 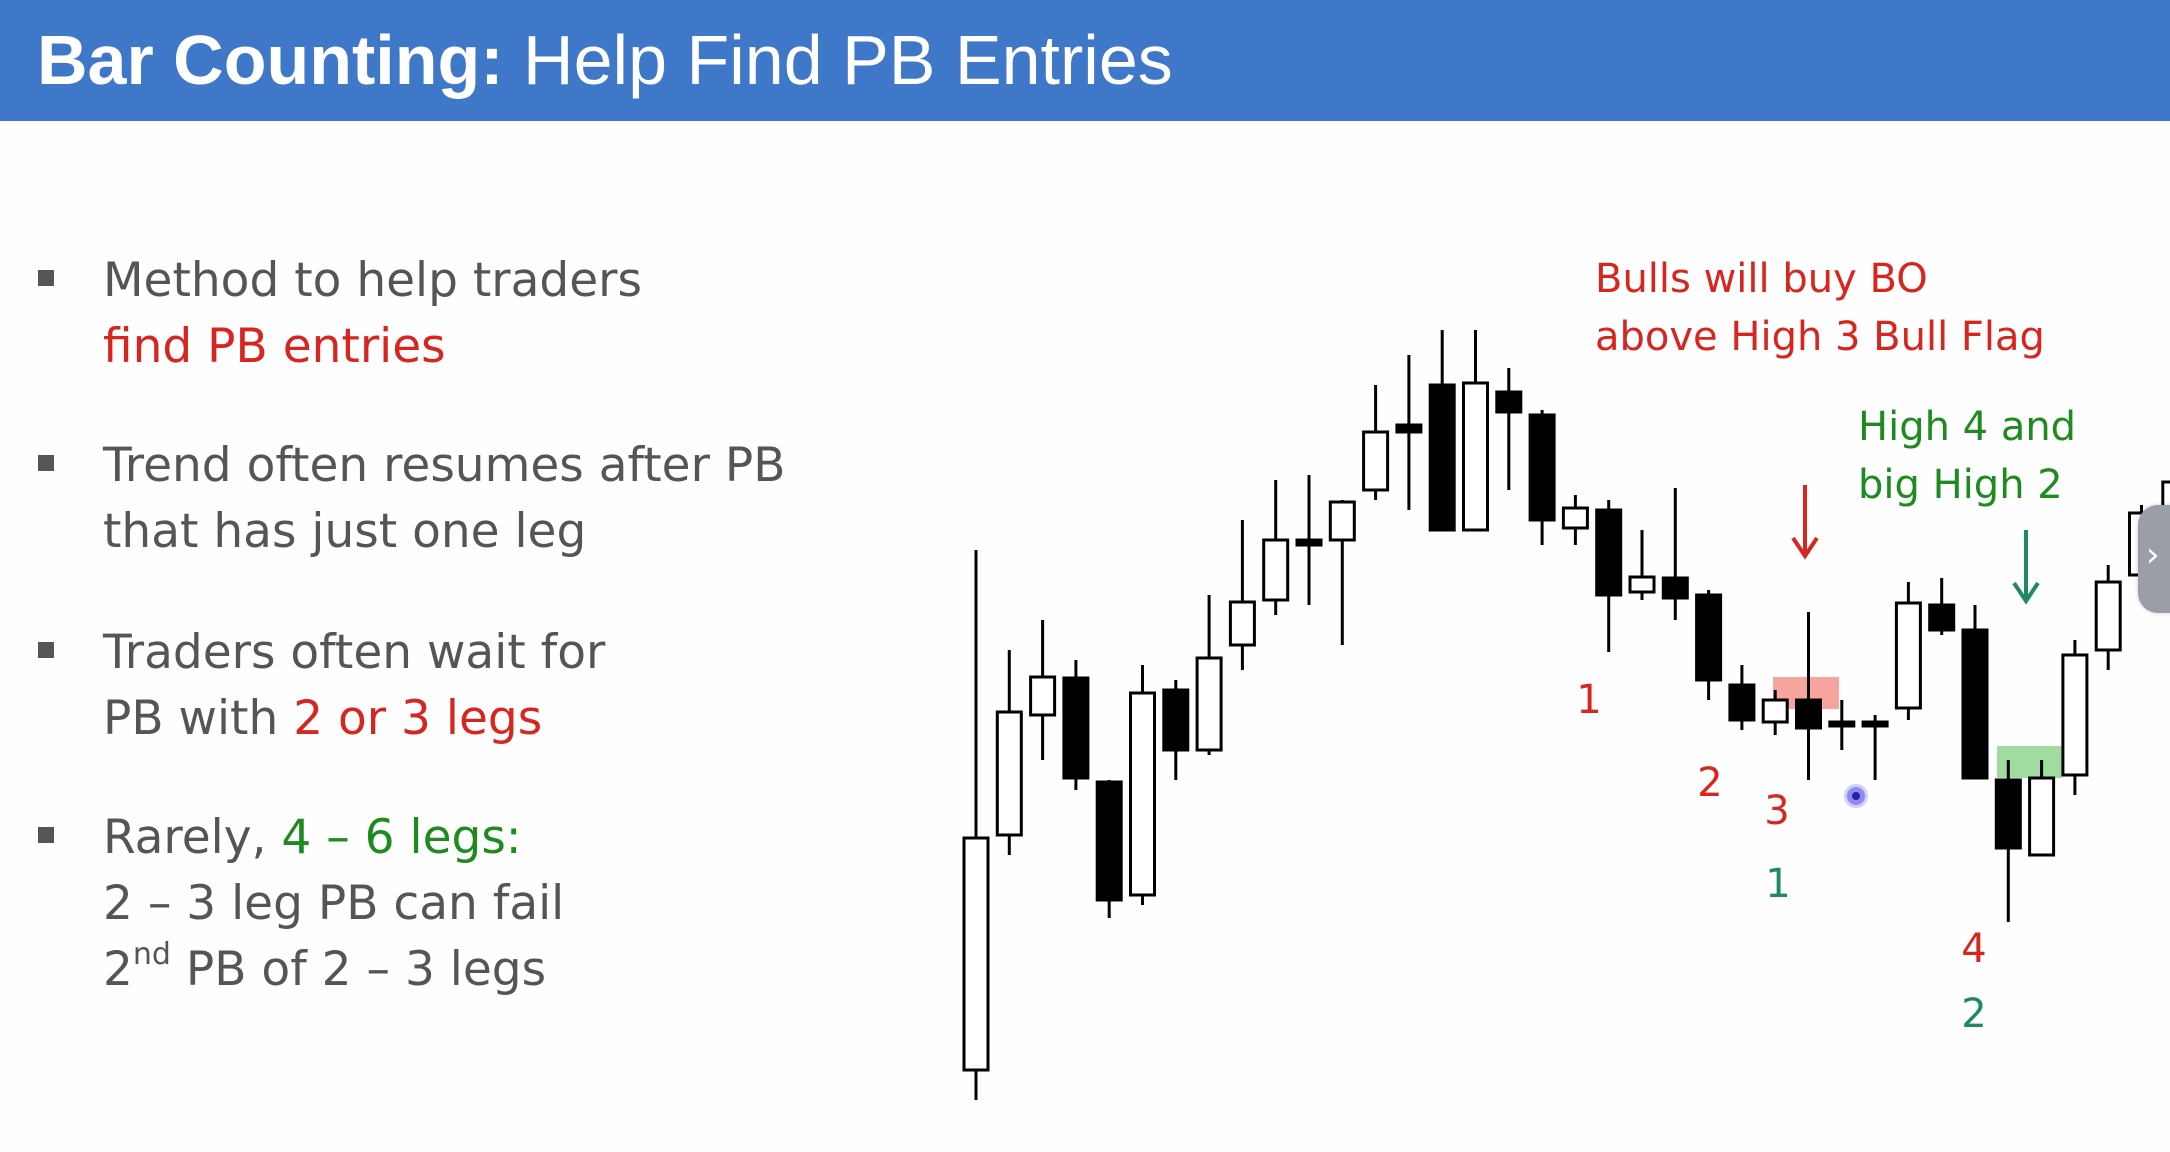 I want to click on title-bar: Bar Counting: Help Find PB Entries, so click(x=1085, y=60).